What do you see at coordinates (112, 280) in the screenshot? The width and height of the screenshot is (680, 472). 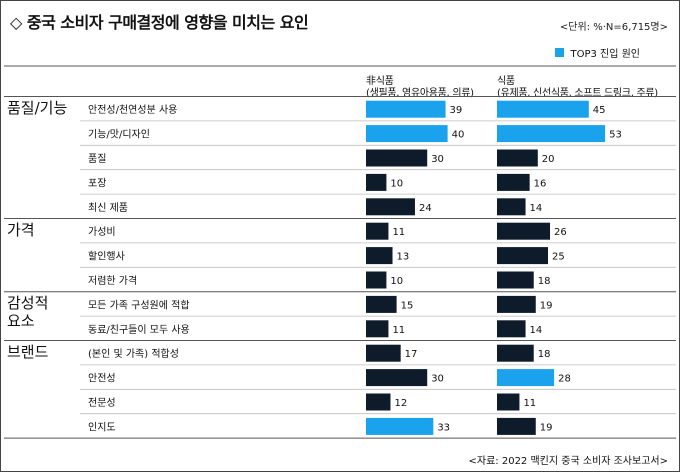 I see `category-label: 저렴한 가격` at bounding box center [112, 280].